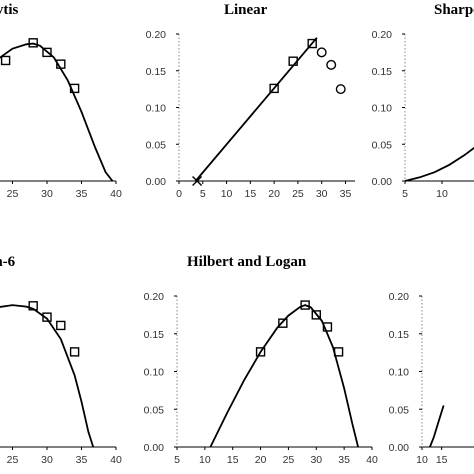  I want to click on plot-area: 5 10 0.00 0.05 0.10 0.15 0.20, so click(423, 114).